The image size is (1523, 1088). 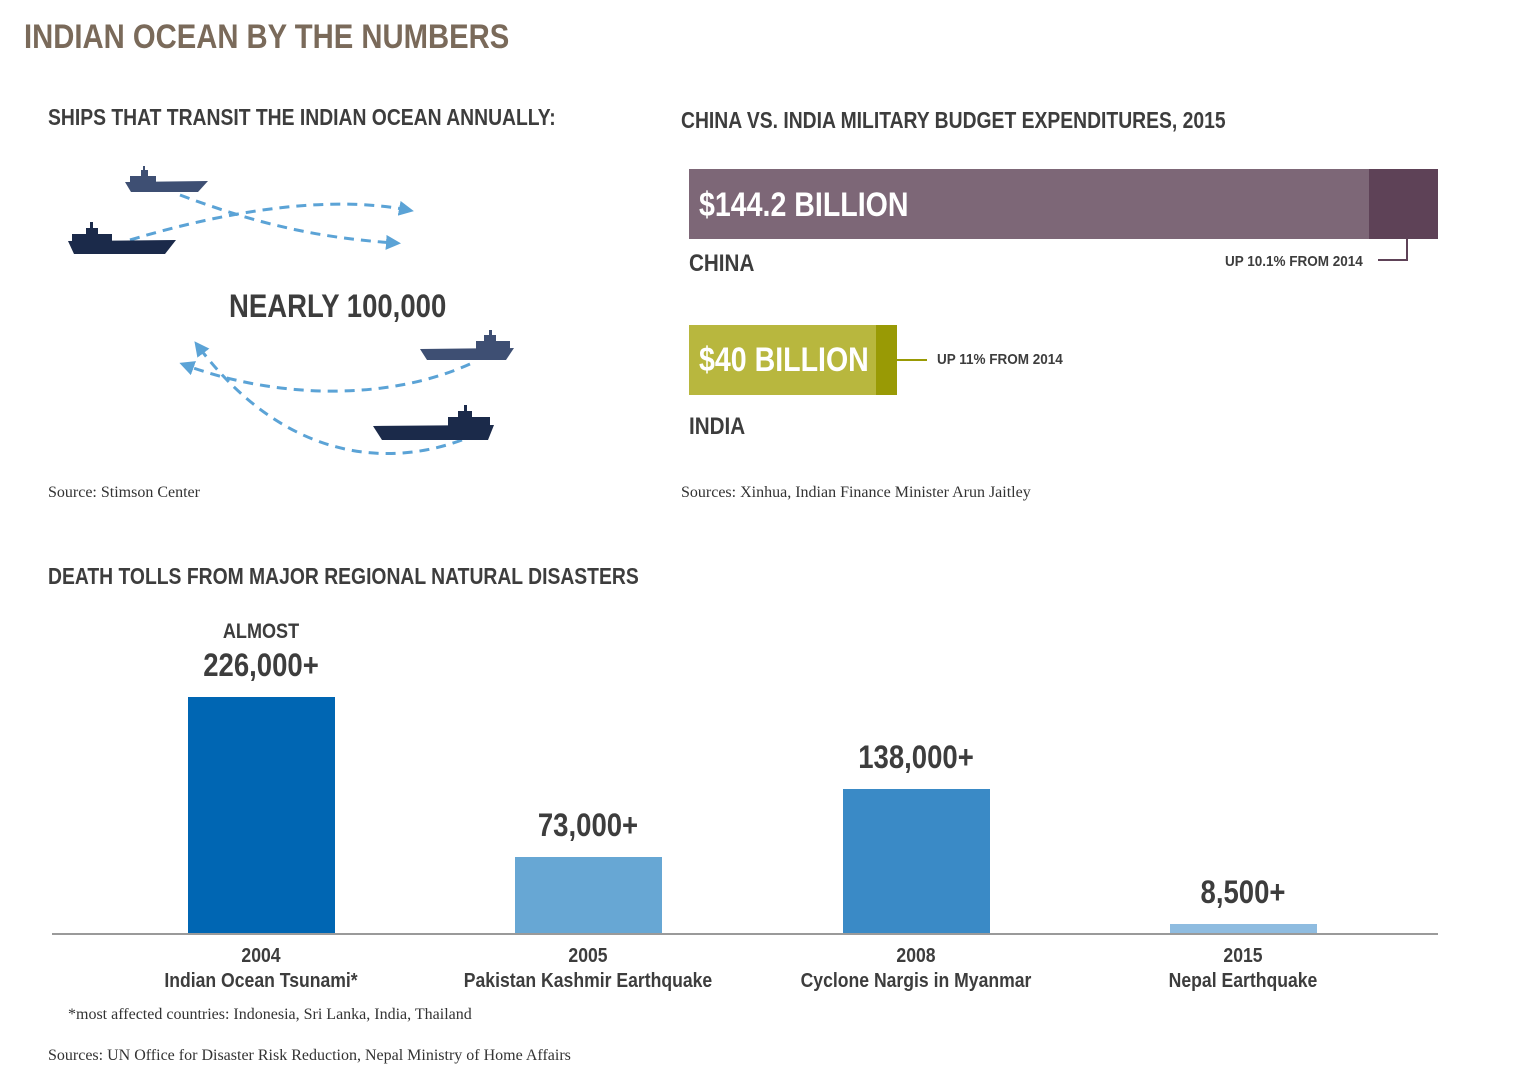 What do you see at coordinates (1243, 981) in the screenshot?
I see `disaster-name-label: Nepal Earthquake` at bounding box center [1243, 981].